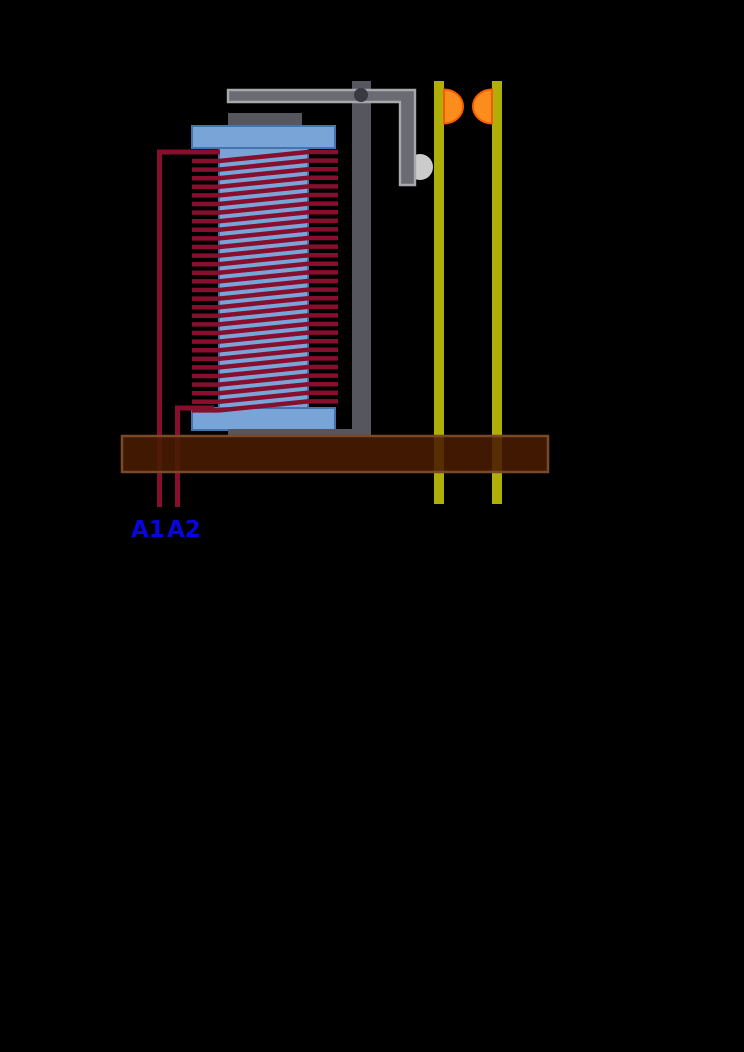  I want to click on right-contact-point, so click(482, 106).